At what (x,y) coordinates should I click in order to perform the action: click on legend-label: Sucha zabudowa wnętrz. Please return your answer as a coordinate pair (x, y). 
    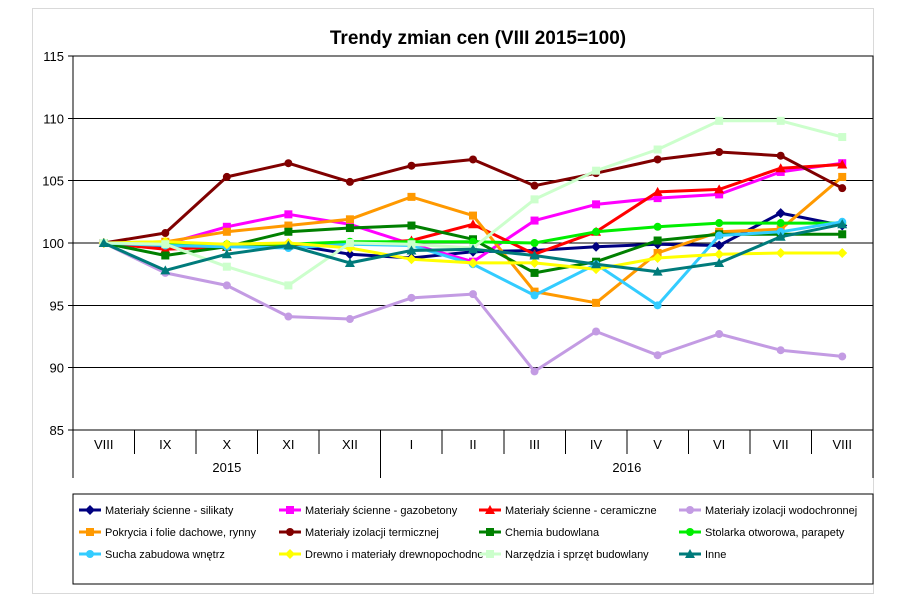
    Looking at the image, I should click on (165, 555).